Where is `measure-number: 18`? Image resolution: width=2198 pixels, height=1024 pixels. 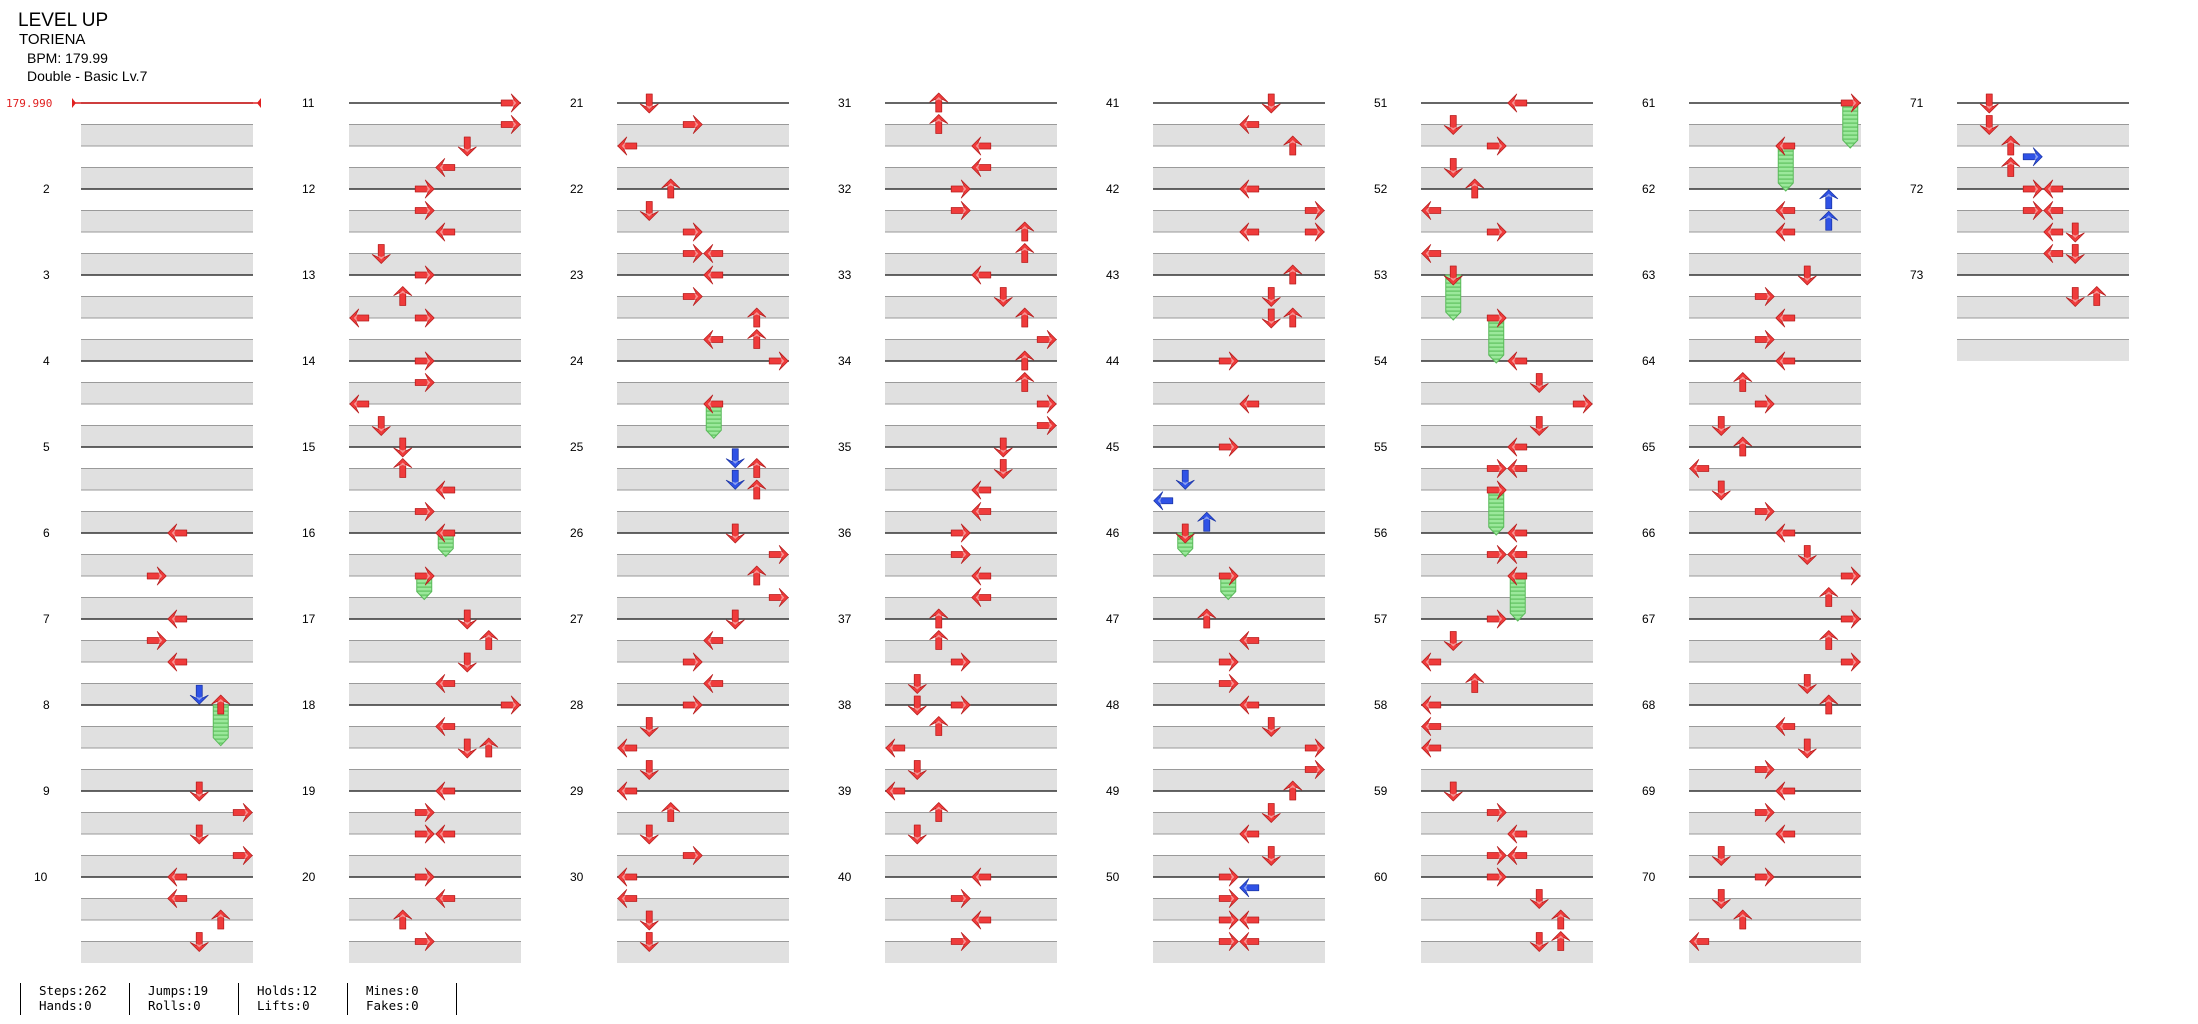
measure-number: 18 is located at coordinates (309, 705).